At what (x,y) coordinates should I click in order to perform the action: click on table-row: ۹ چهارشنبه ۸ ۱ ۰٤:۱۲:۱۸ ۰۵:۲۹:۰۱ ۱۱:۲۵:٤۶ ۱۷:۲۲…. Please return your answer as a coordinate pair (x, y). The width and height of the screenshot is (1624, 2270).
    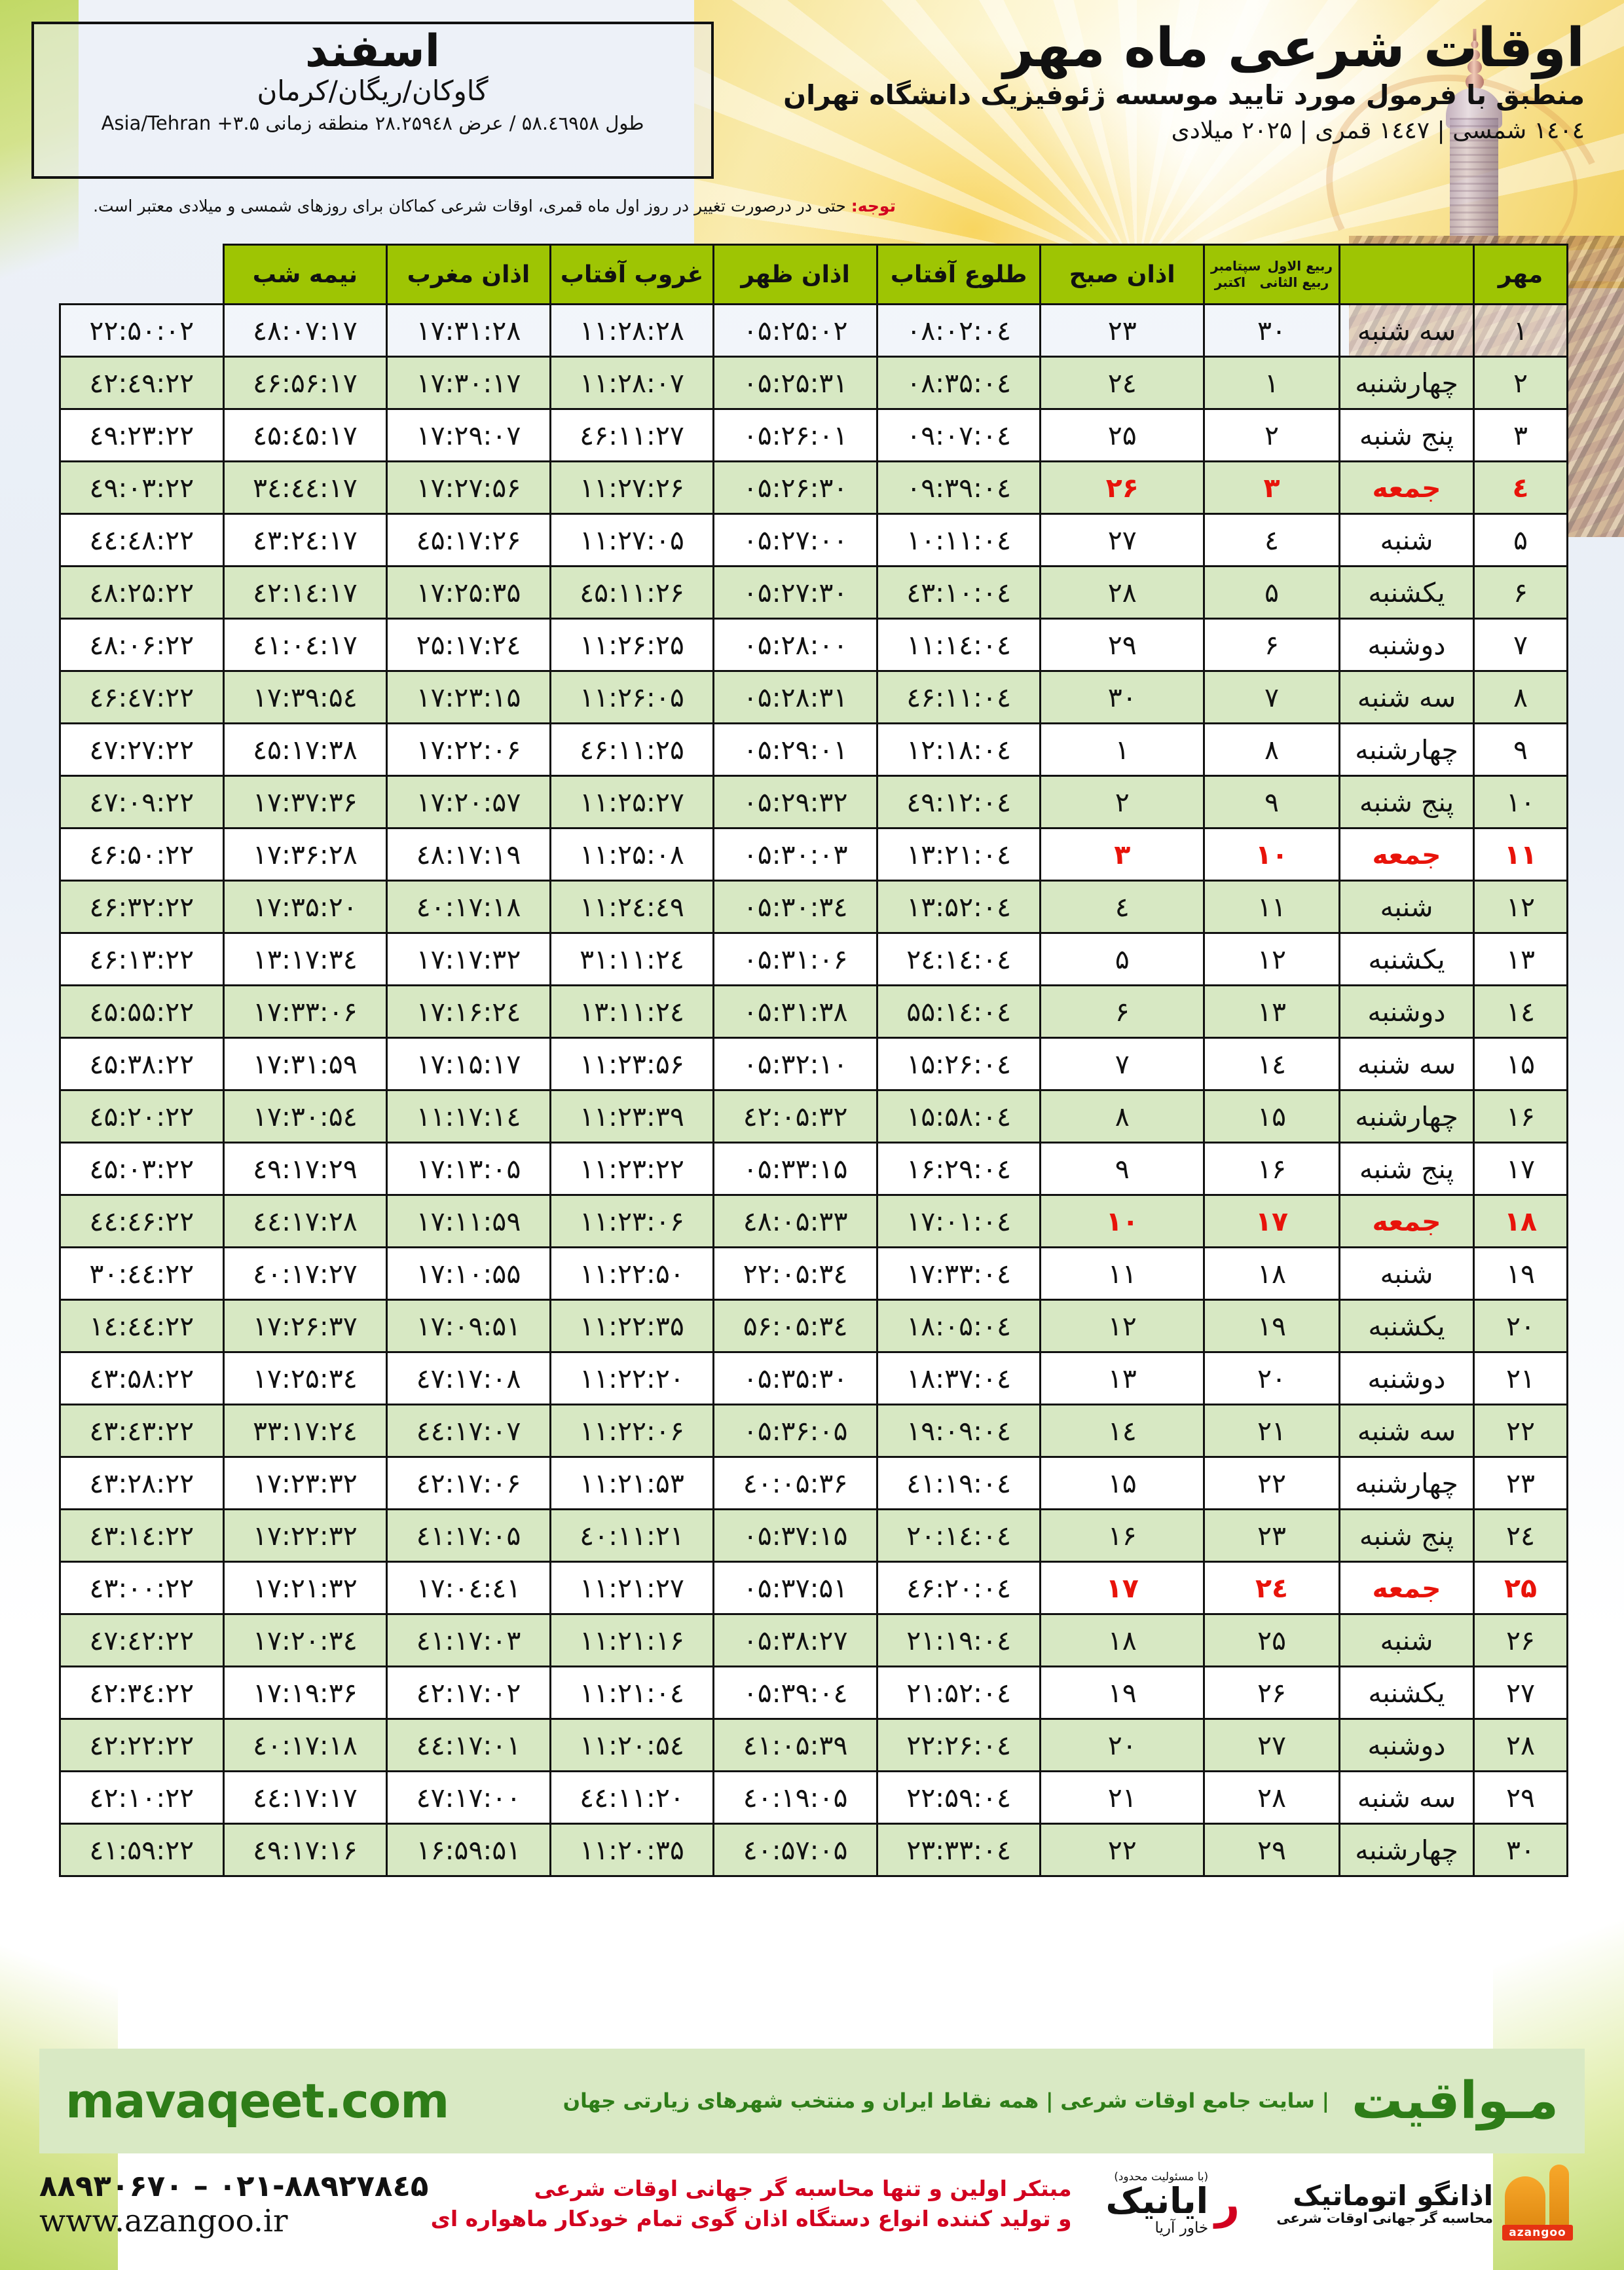
    Looking at the image, I should click on (813, 749).